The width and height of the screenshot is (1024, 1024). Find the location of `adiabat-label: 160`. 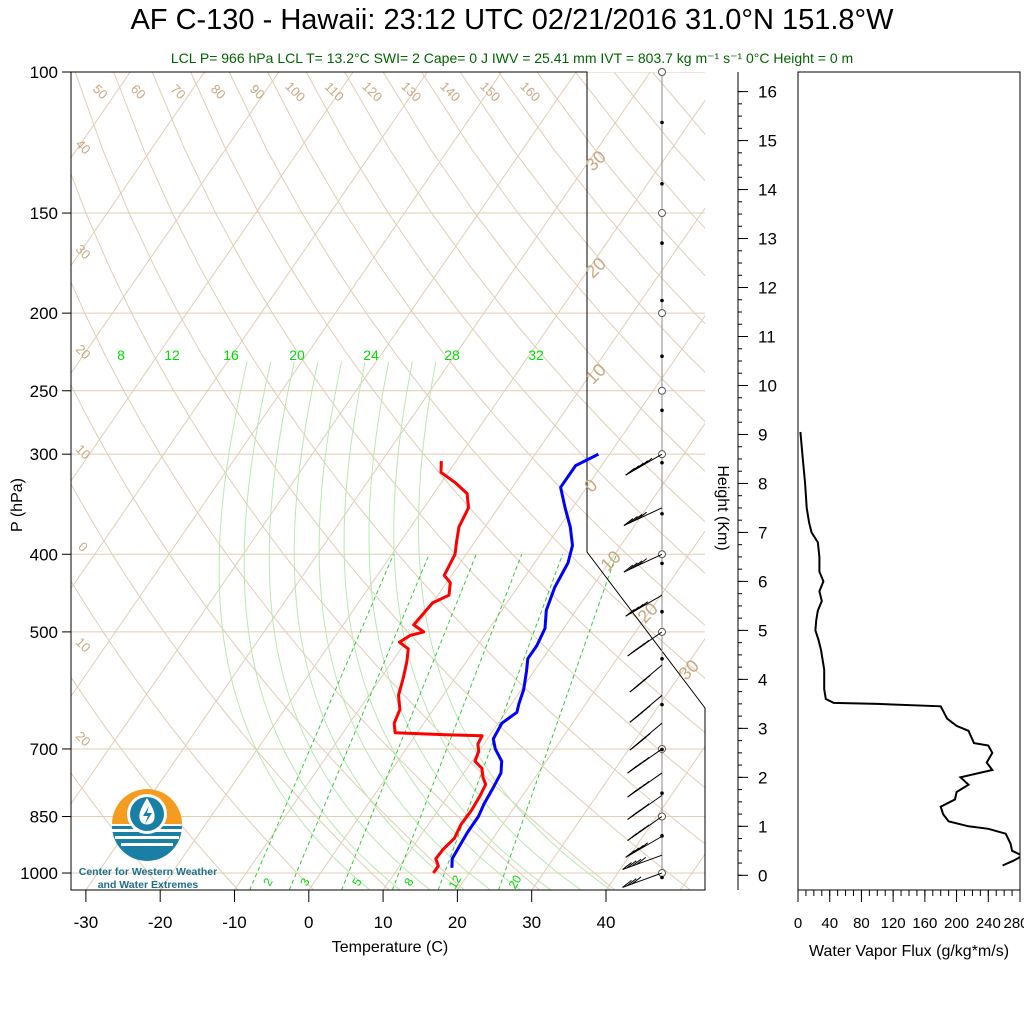

adiabat-label: 160 is located at coordinates (530, 92).